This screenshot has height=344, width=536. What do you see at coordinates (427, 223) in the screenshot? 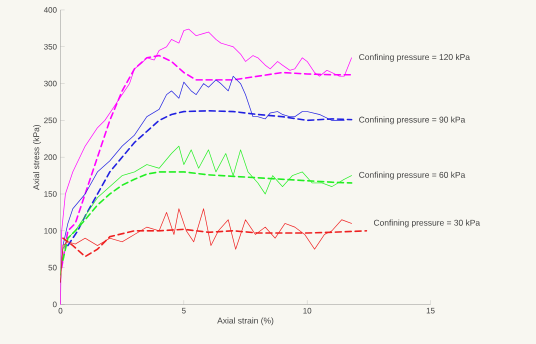
I see `text: Confining pressure = 30 kPa` at bounding box center [427, 223].